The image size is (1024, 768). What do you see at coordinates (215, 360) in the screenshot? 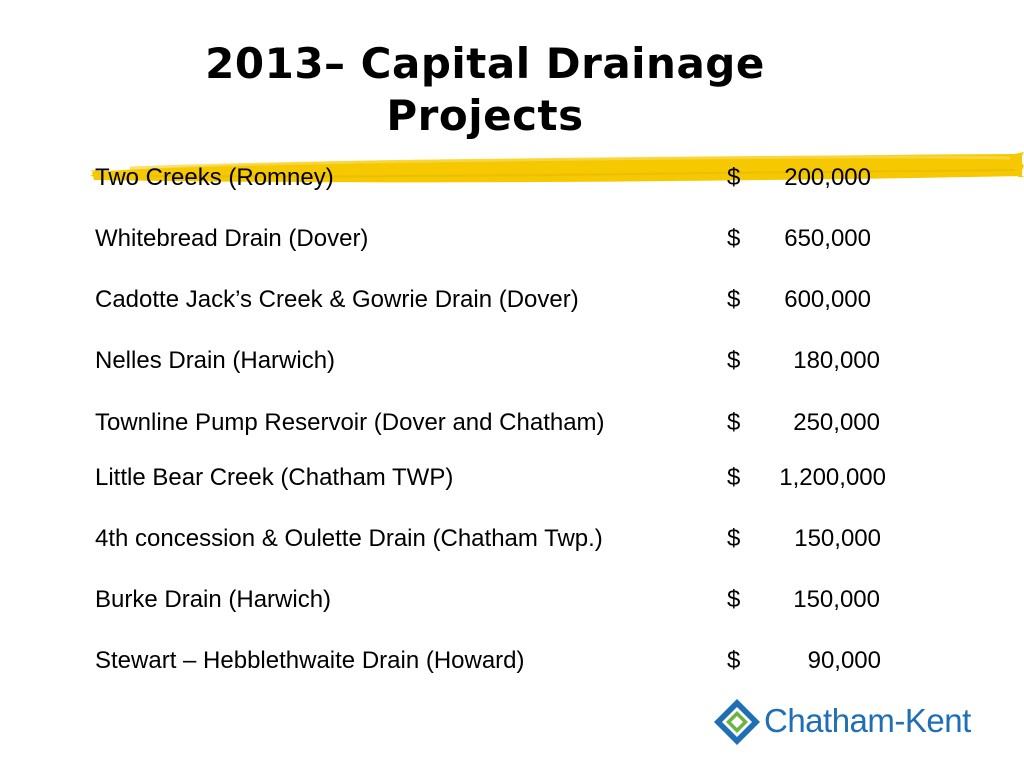
I see `project-name: Nelles Drain (Harwich)` at bounding box center [215, 360].